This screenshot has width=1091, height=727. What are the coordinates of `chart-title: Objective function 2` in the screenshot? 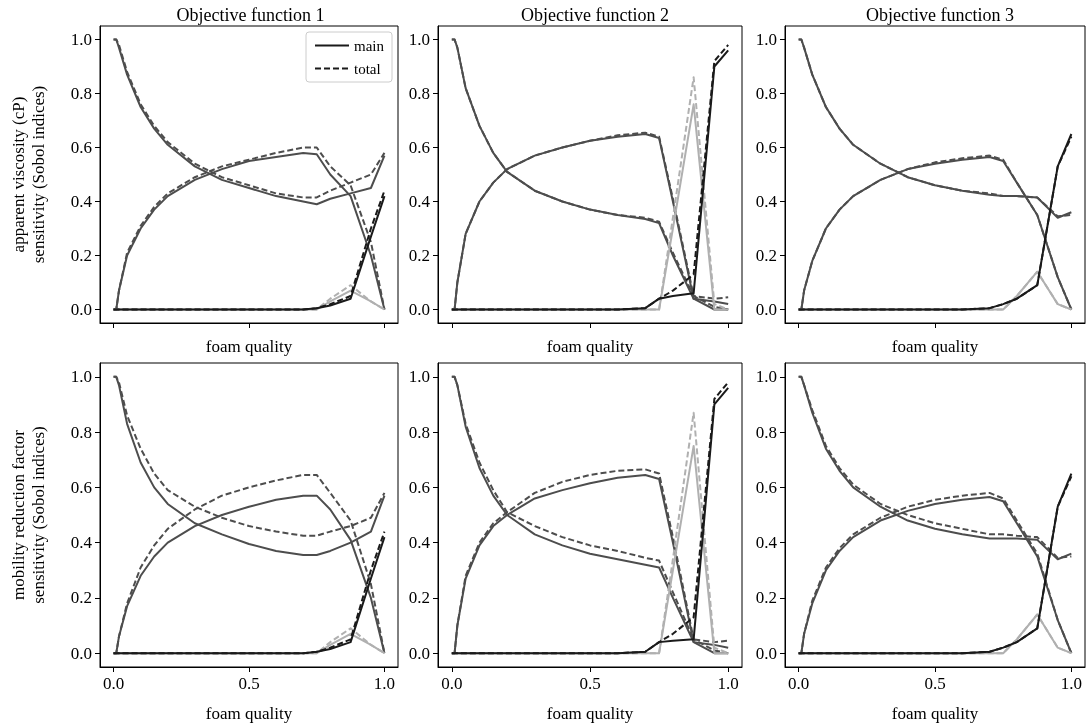 It's located at (595, 15).